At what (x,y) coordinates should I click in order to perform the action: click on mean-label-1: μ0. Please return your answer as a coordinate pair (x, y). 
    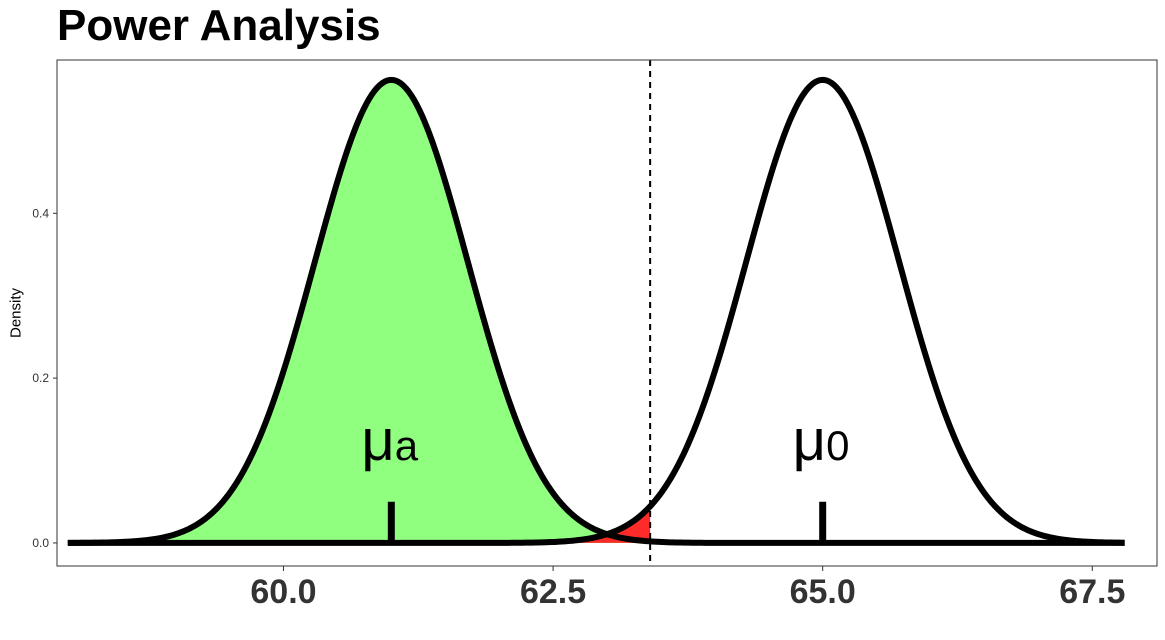
    Looking at the image, I should click on (821, 440).